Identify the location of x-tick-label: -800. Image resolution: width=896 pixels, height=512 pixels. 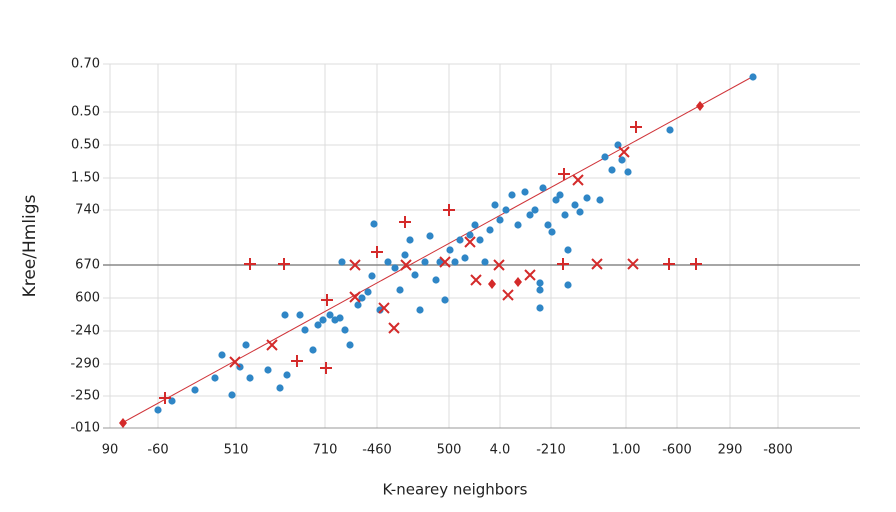
(778, 450).